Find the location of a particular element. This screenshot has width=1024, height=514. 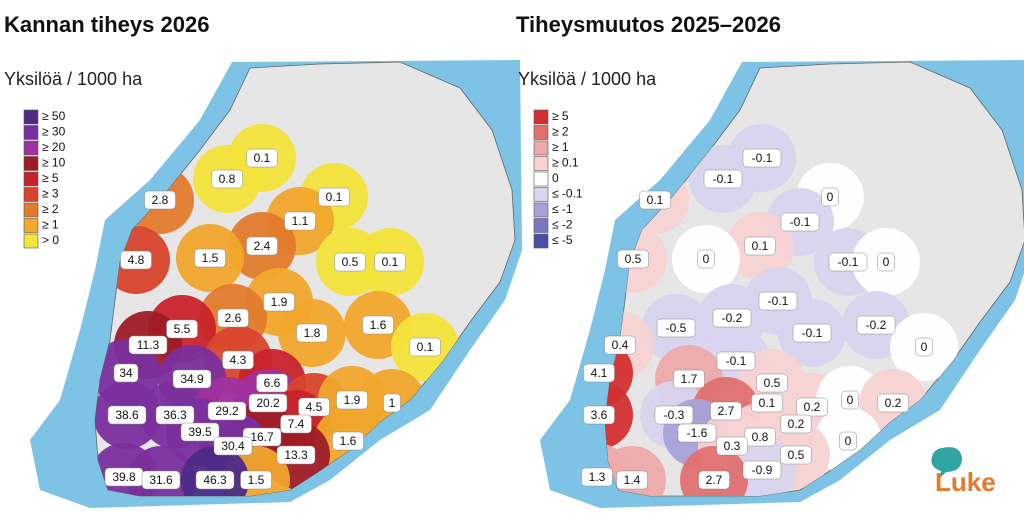

region-label: 2.6 is located at coordinates (233, 318).